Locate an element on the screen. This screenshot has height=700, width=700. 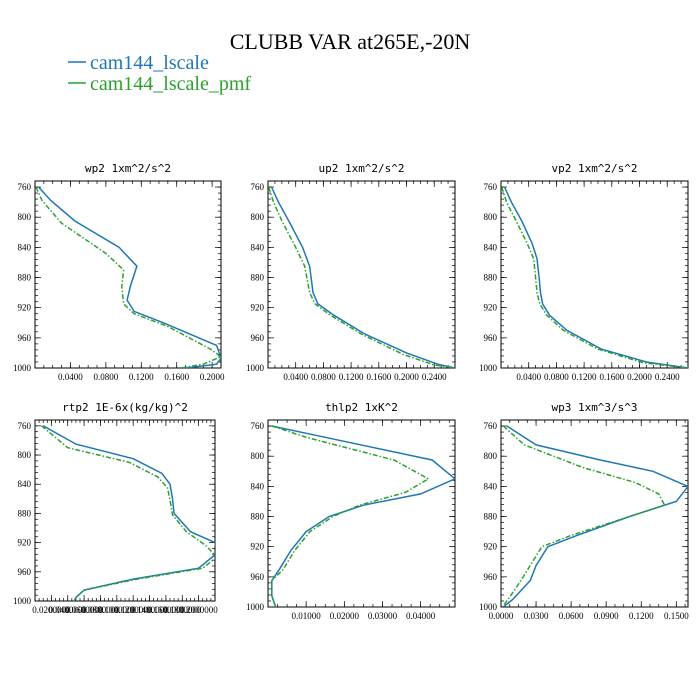
panel-title: vp2 1xm^2/s^2 is located at coordinates (594, 168).